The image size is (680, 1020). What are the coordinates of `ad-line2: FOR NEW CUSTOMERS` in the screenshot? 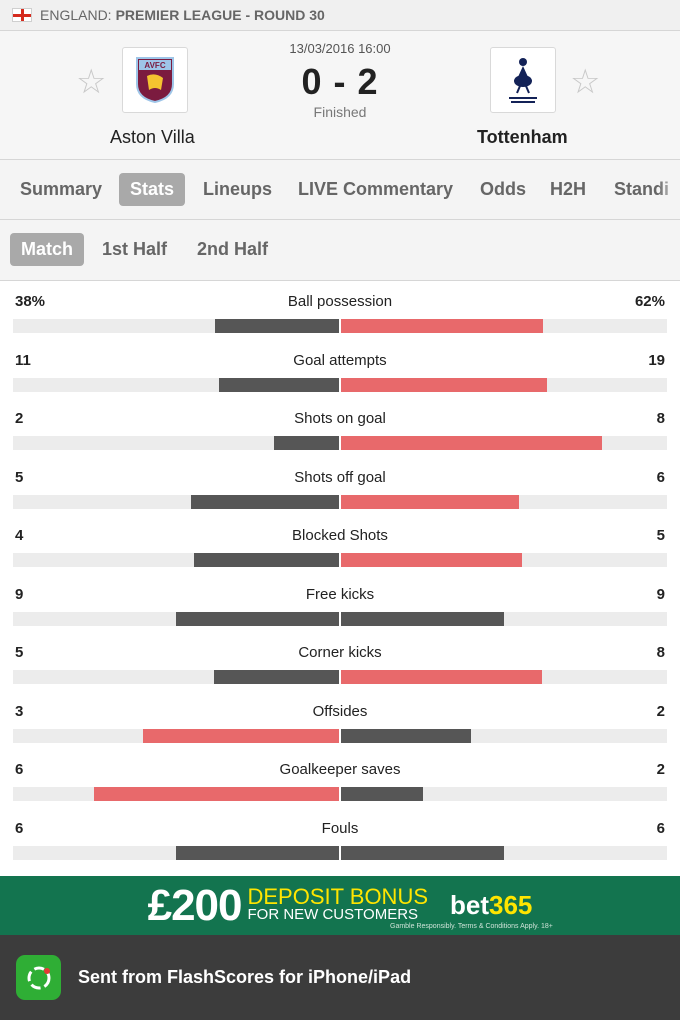 It's located at (333, 914).